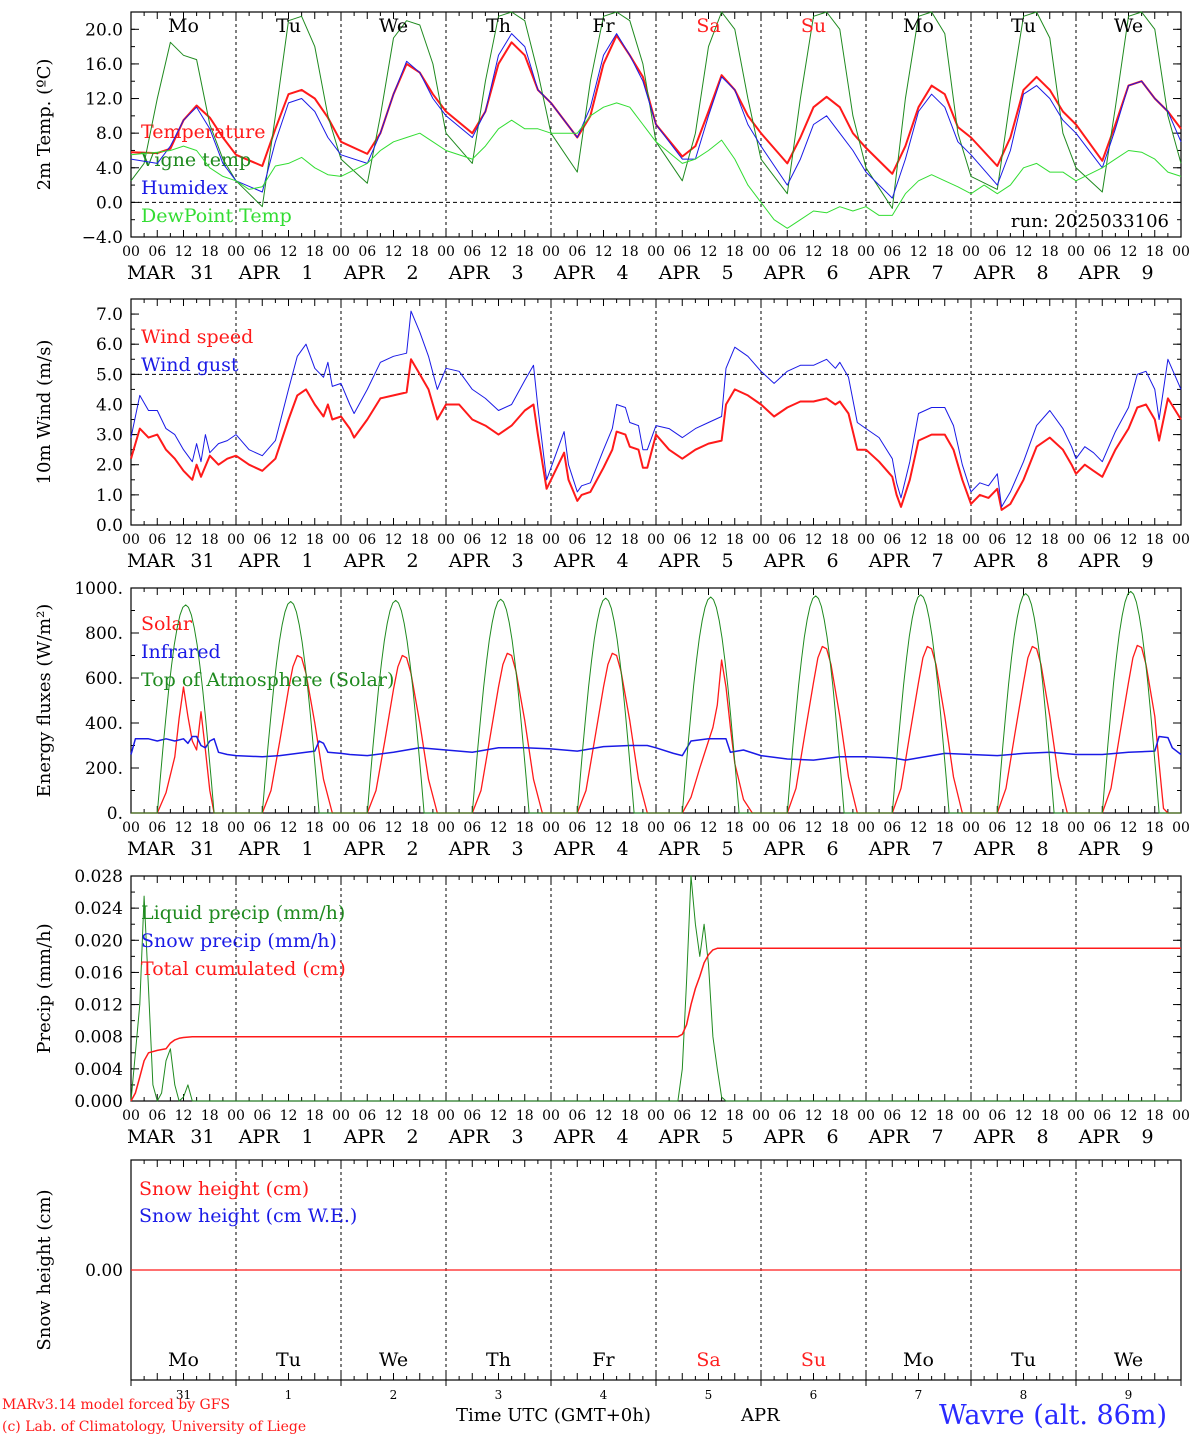  What do you see at coordinates (109, 375) in the screenshot?
I see `y-tick-label: 5.0` at bounding box center [109, 375].